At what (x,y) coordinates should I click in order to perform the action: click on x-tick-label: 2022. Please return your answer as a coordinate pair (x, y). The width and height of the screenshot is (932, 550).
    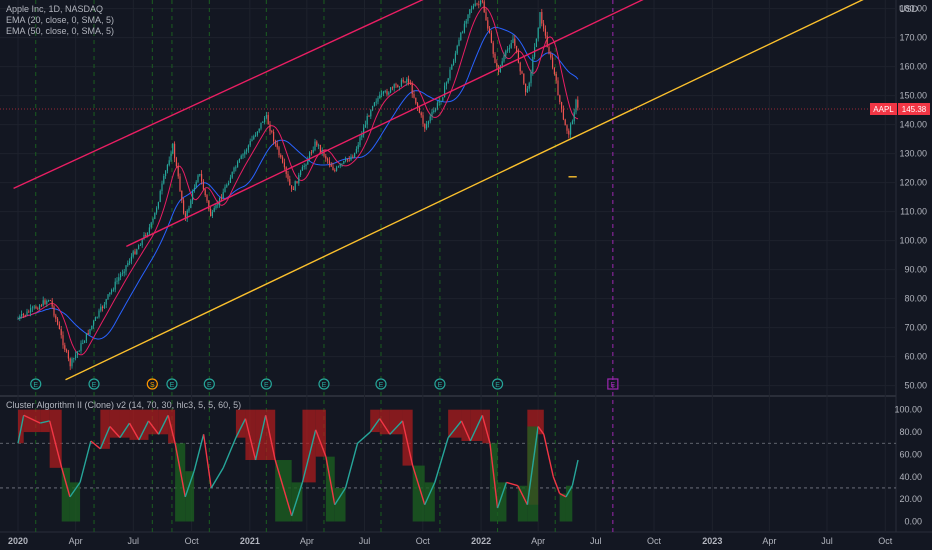
    Looking at the image, I should click on (481, 541).